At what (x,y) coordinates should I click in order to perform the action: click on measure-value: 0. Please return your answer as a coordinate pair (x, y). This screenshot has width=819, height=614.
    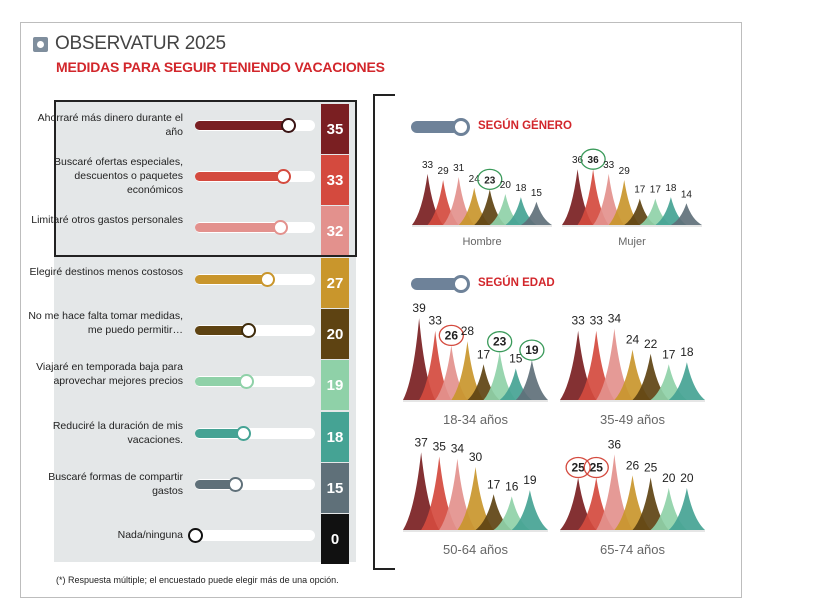
    Looking at the image, I should click on (335, 539).